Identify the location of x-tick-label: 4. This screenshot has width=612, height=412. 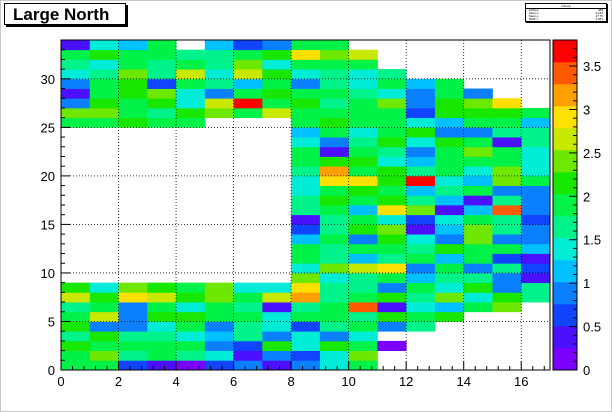
(175, 381).